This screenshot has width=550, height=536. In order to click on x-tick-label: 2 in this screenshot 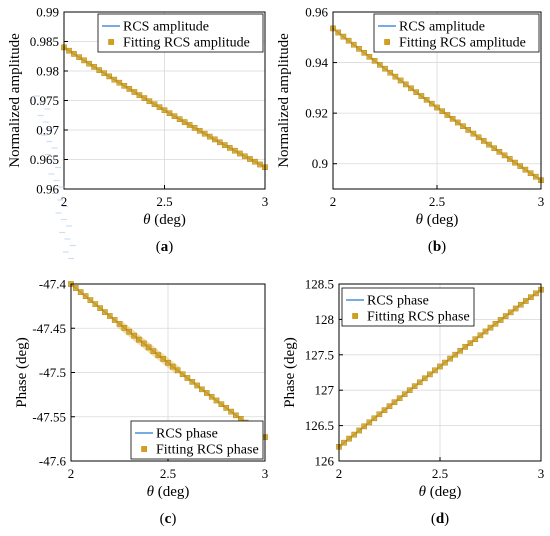, I will do `click(339, 473)`.